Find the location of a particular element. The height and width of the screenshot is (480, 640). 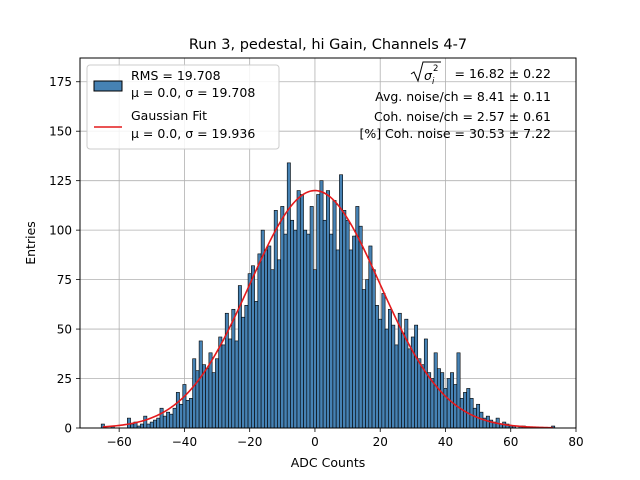

y-tick-label: 50 is located at coordinates (64, 330).